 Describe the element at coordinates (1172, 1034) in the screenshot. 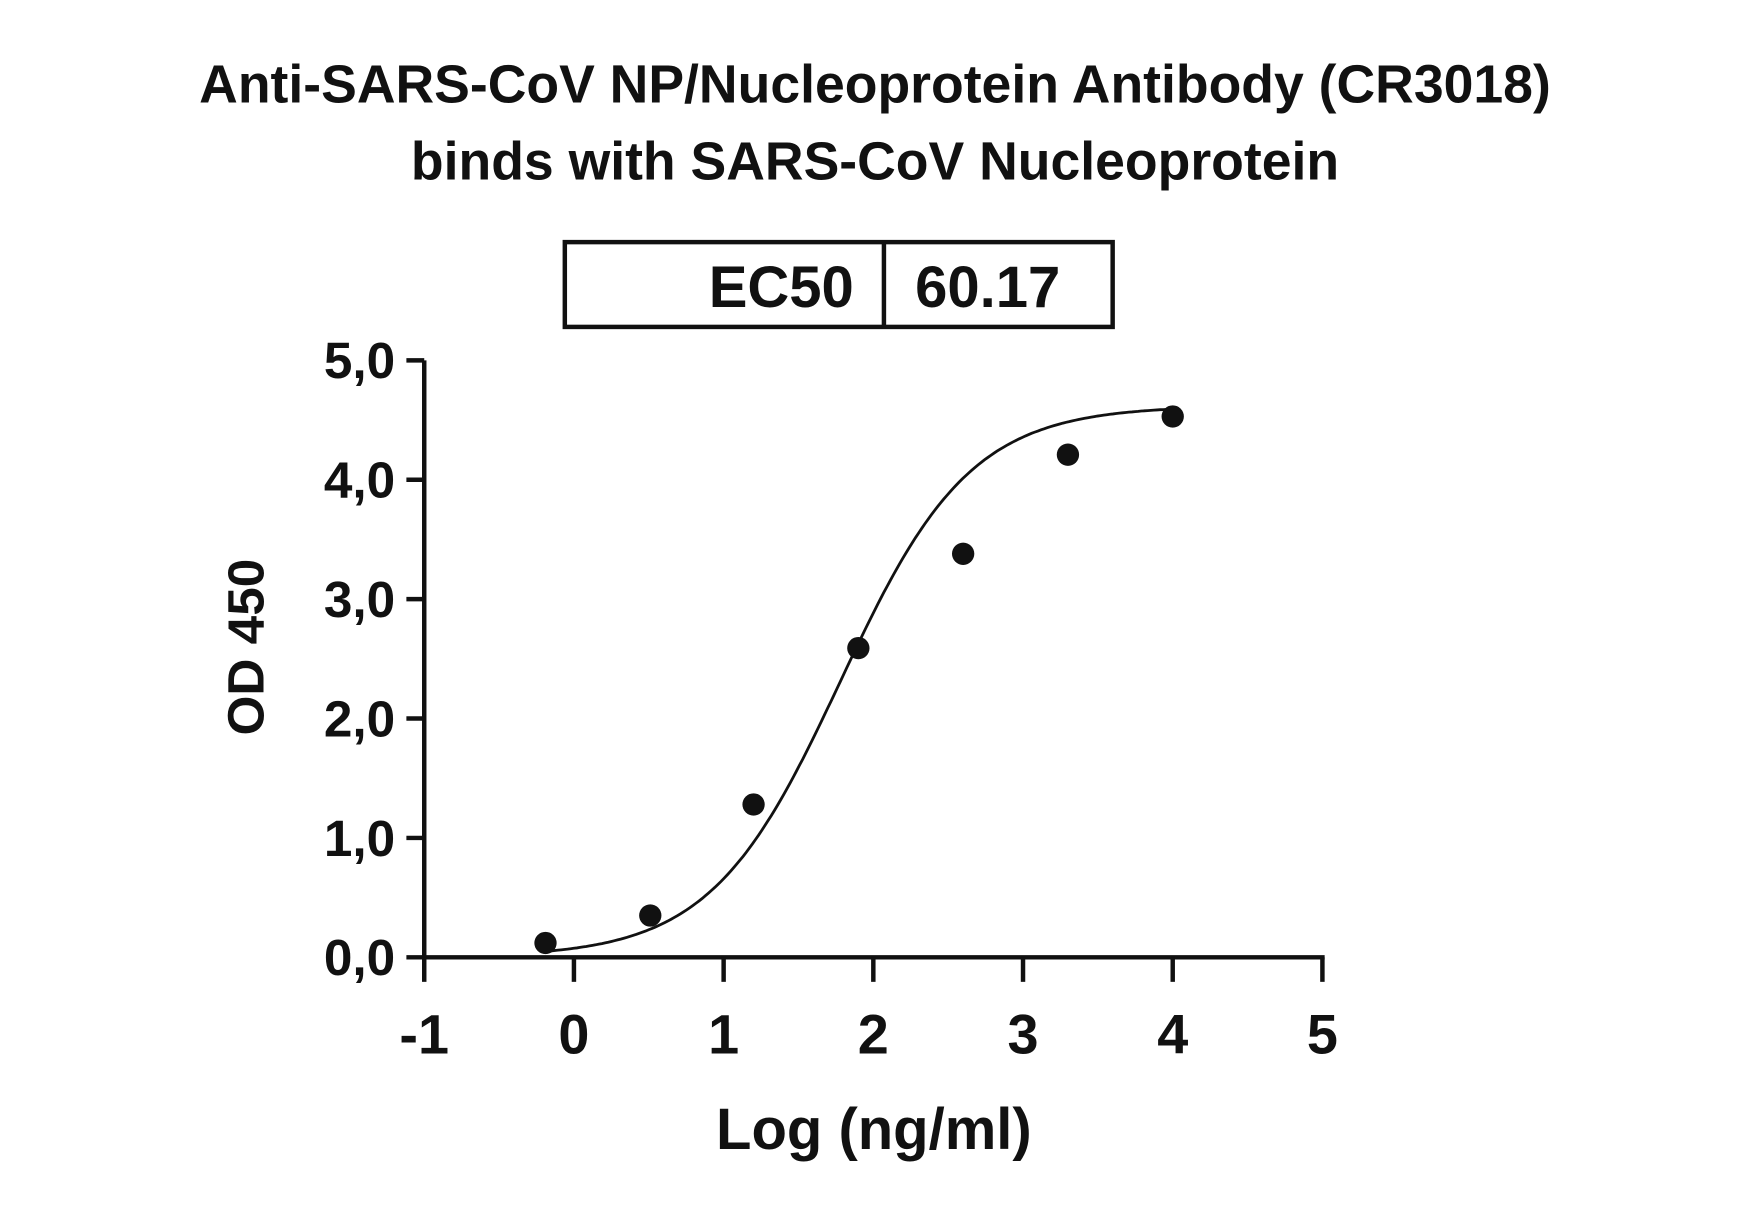

I see `x-tick-label: 4` at that location.